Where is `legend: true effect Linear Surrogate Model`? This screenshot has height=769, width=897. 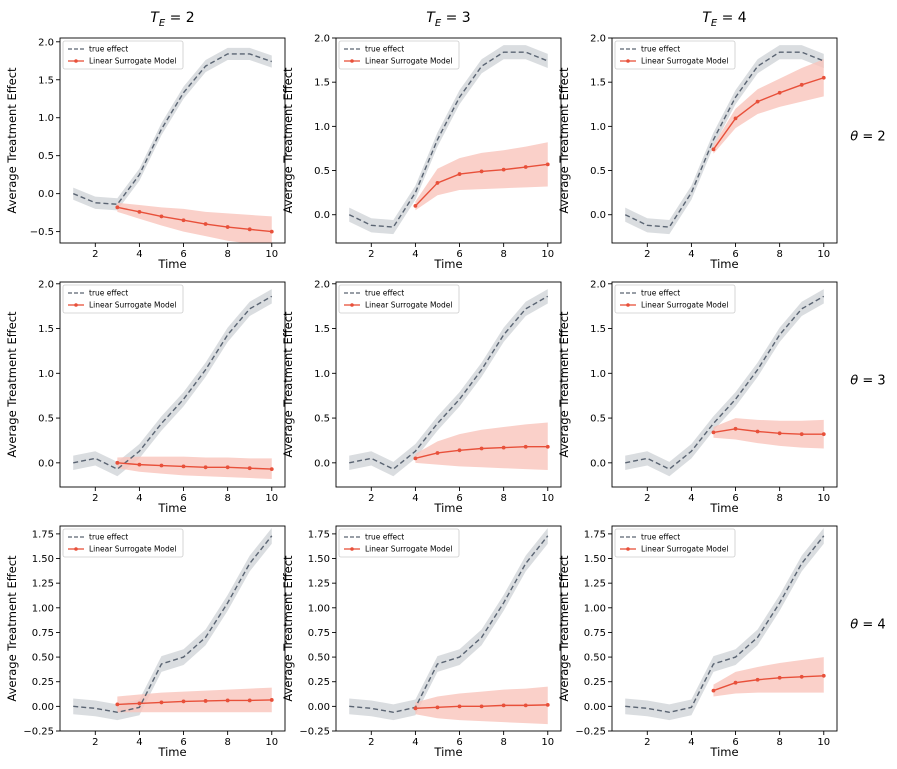 legend: true effect Linear Surrogate Model is located at coordinates (675, 299).